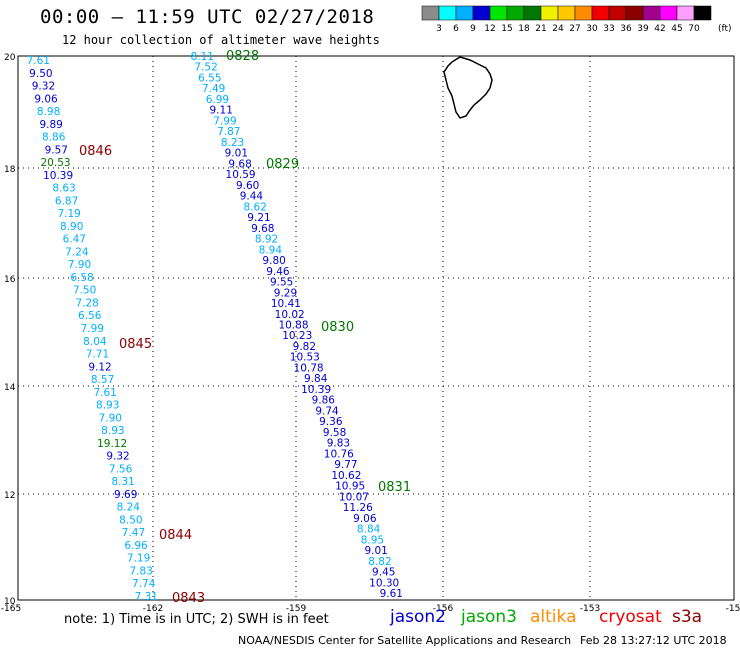 The height and width of the screenshot is (650, 740). What do you see at coordinates (202, 57) in the screenshot?
I see `wave-height-value: 8.11` at bounding box center [202, 57].